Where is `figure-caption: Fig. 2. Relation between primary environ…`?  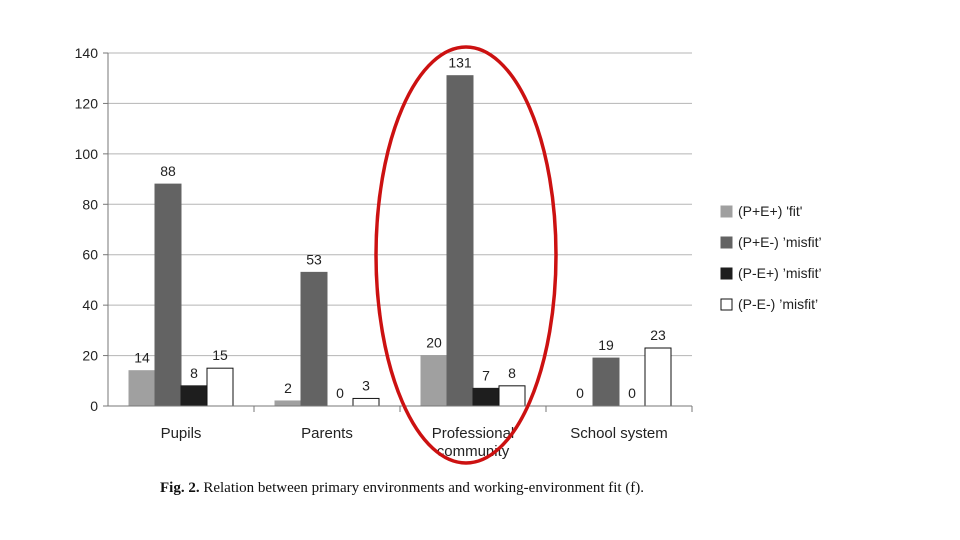 figure-caption: Fig. 2. Relation between primary environ… is located at coordinates (402, 488).